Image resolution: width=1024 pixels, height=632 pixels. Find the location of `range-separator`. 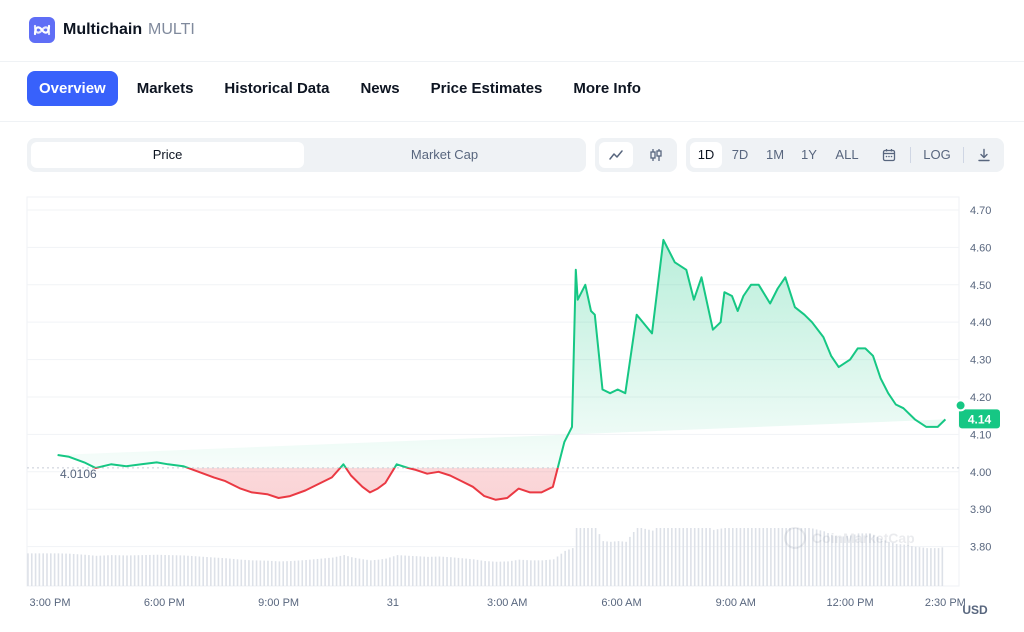

range-separator is located at coordinates (910, 155).